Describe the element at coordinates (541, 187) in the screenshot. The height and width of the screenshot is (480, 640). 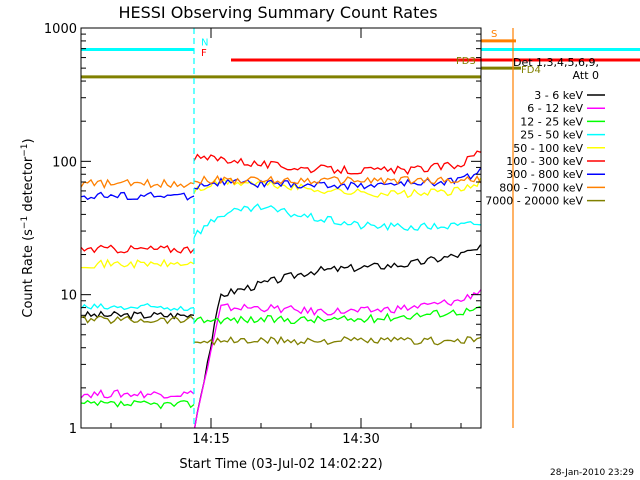
I see `legend-label-800-7000-kev: 800 - 7000 keV` at that location.